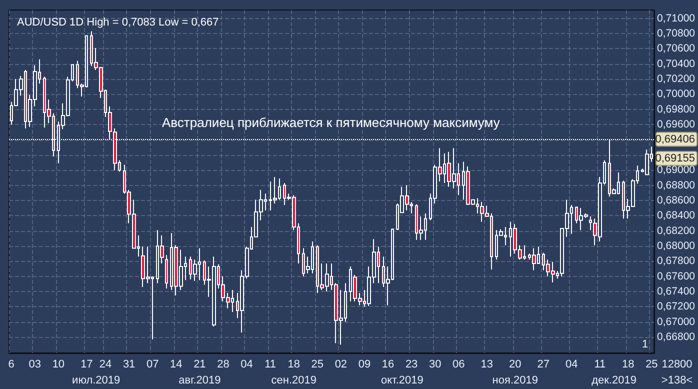  What do you see at coordinates (676, 170) in the screenshot?
I see `y-tick-label: 0,69000` at bounding box center [676, 170].